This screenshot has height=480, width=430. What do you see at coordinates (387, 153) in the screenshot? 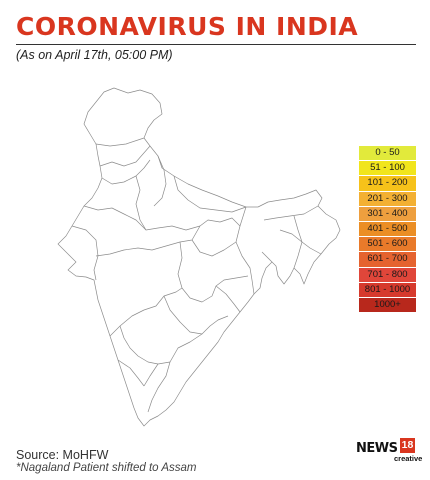
I see `legend-item: 0 - 50` at bounding box center [387, 153].